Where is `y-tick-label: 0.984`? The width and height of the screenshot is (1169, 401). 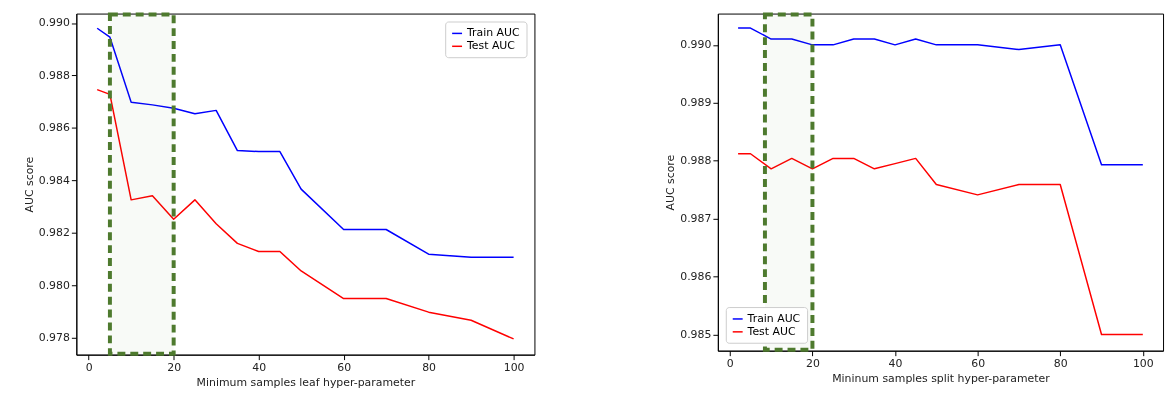
y-tick-label: 0.984 is located at coordinates (54, 180).